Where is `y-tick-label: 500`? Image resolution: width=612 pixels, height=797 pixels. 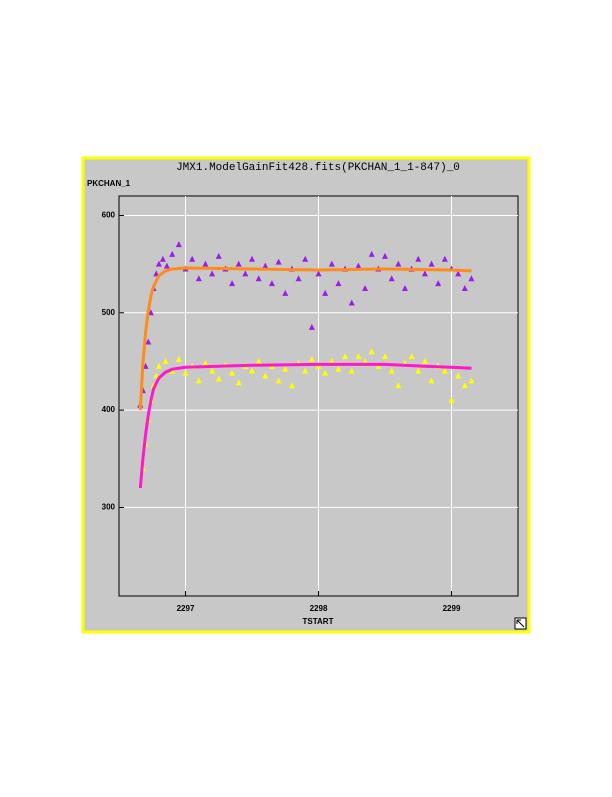
y-tick-label: 500 is located at coordinates (109, 312).